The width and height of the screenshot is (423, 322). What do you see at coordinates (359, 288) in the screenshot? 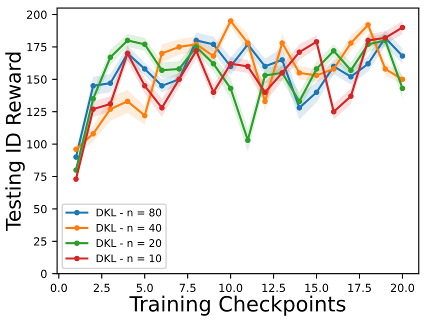
I see `x-tick-label: 17.5` at bounding box center [359, 288].